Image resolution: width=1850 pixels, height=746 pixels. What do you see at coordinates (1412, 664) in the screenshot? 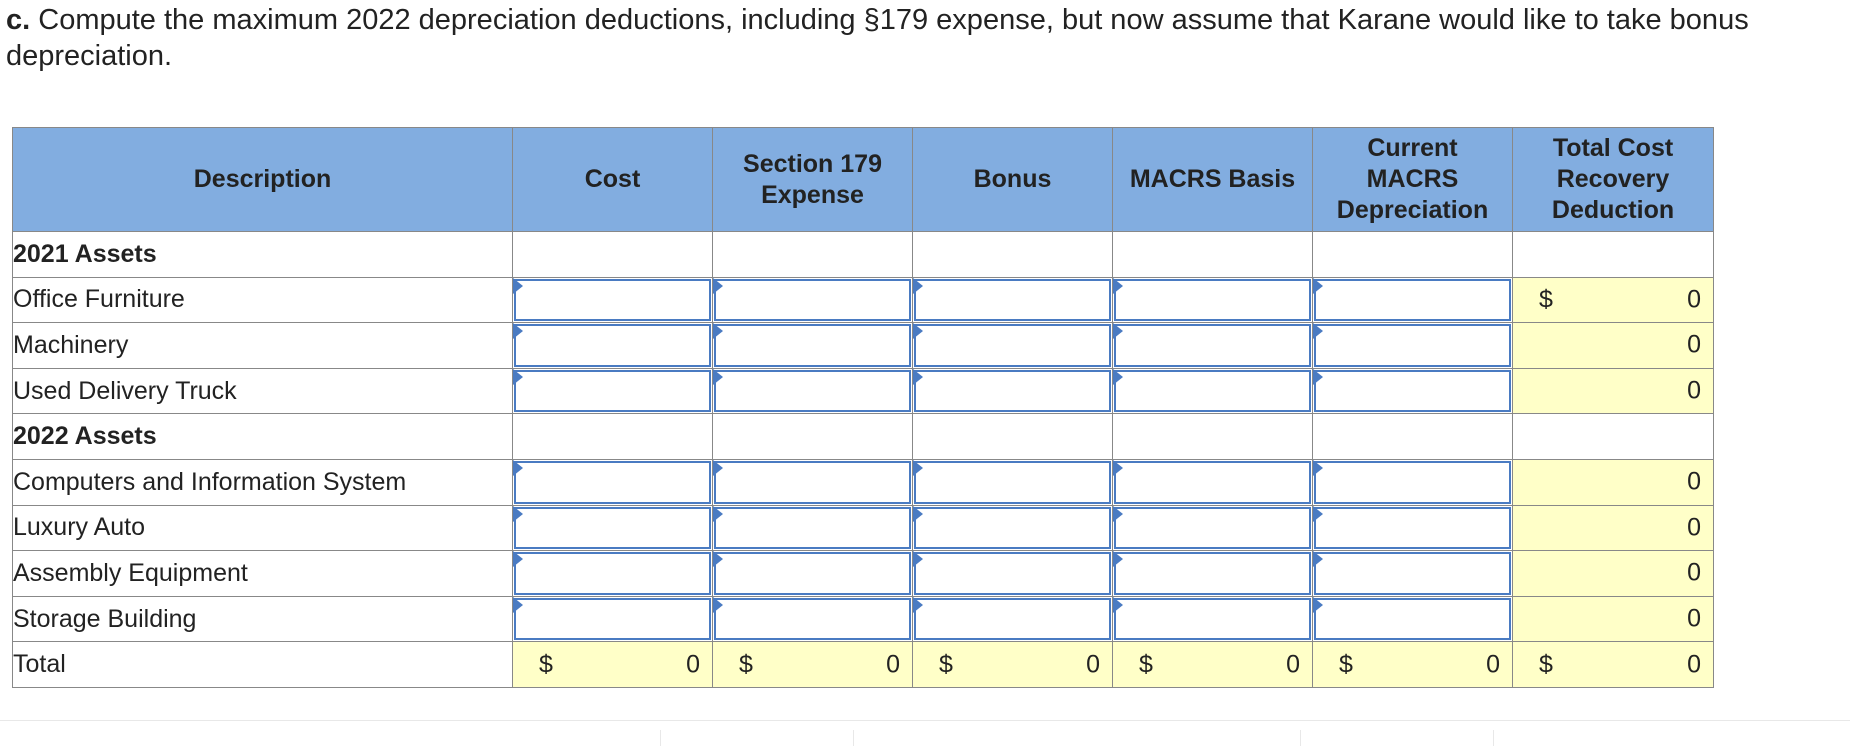
I see `total-current-macrs-cell: $0` at bounding box center [1412, 664].